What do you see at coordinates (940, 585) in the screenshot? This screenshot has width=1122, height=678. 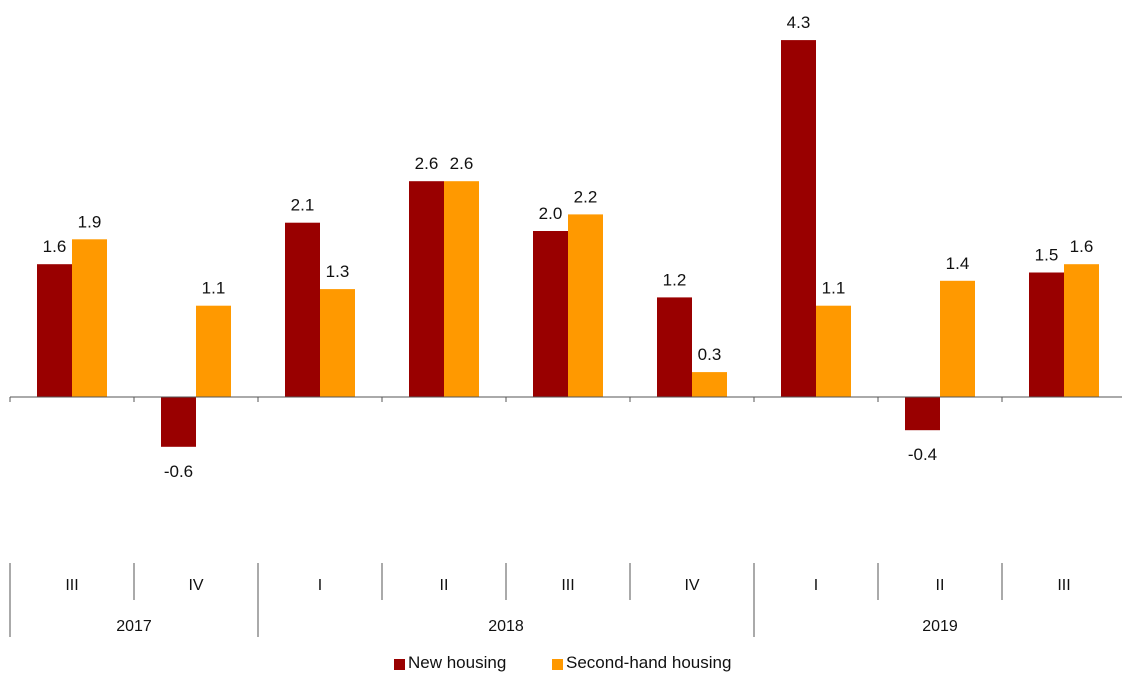 I see `quarter-label-7: II` at bounding box center [940, 585].